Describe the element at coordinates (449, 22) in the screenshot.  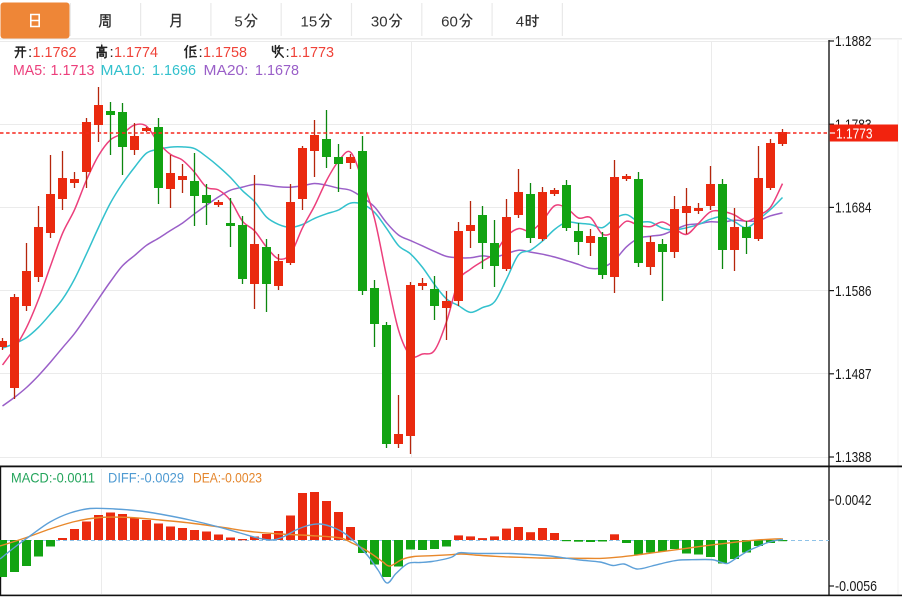
I see `svg-text: 60` at that location.